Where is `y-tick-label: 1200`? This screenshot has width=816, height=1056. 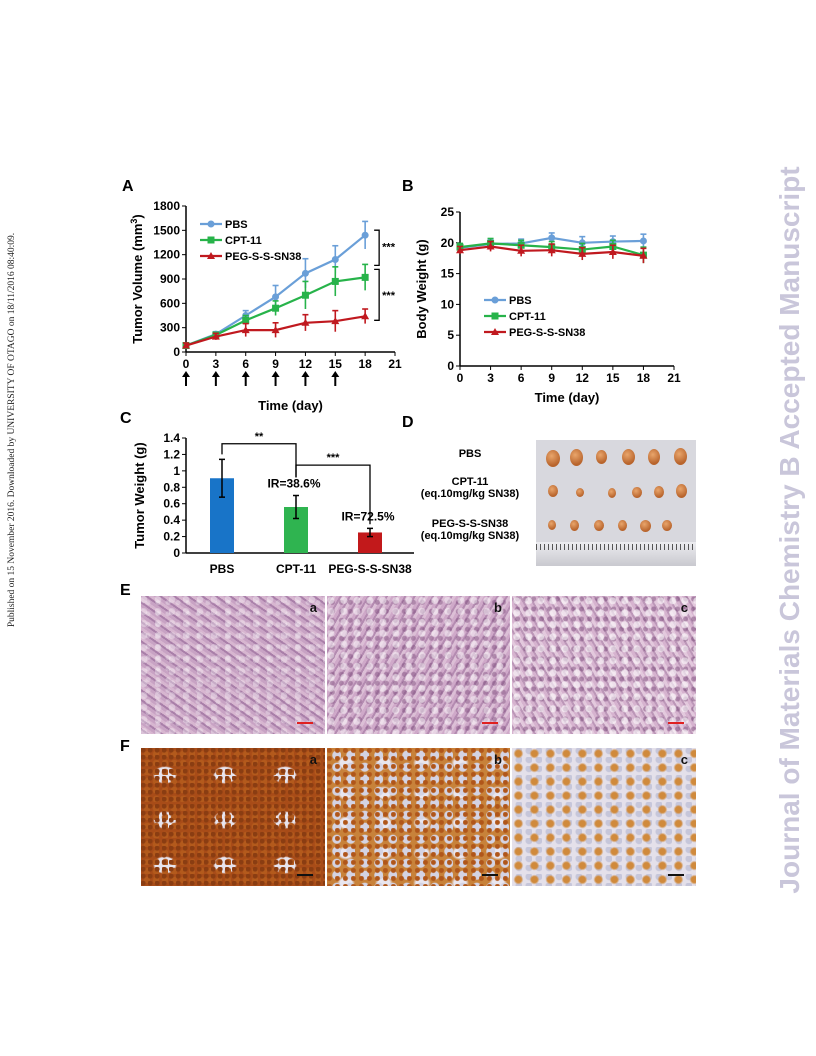
y-tick-label: 1200 is located at coordinates (166, 255).